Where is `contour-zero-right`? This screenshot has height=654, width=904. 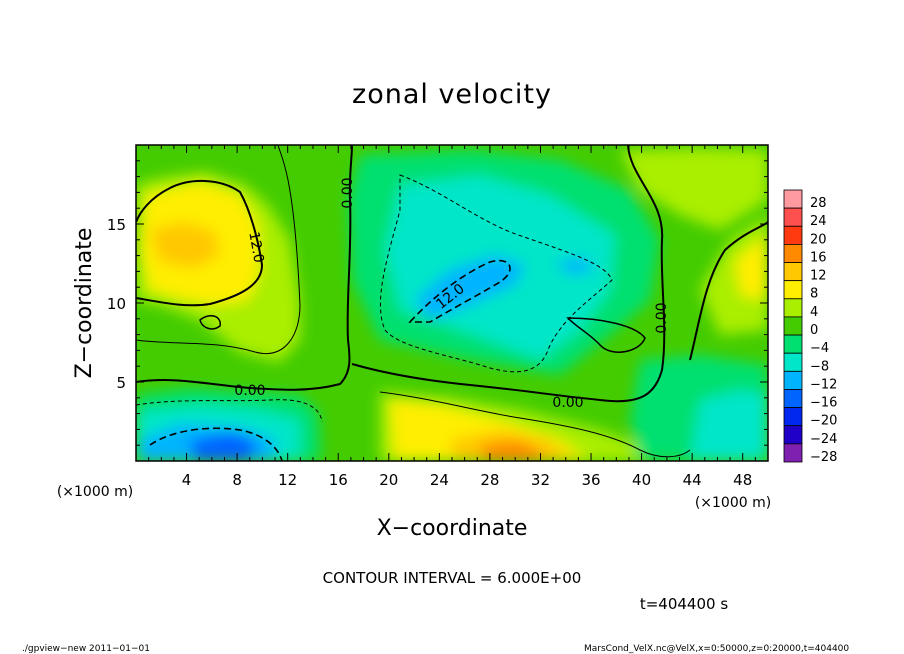 contour-zero-right is located at coordinates (728, 291).